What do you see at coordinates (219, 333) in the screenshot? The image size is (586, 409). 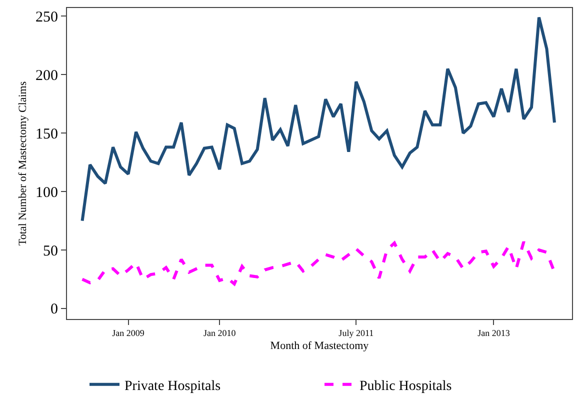 I see `x-tick-label: Jan 2010` at bounding box center [219, 333].